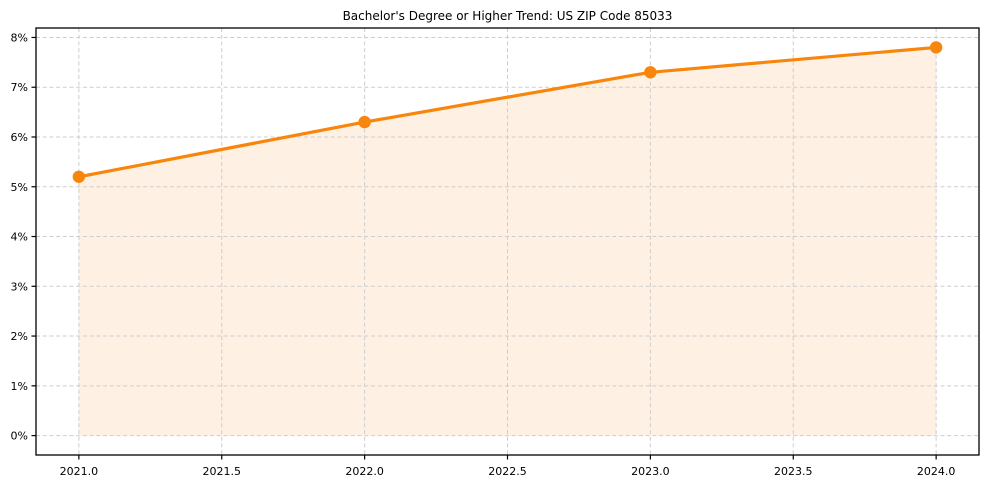 This screenshot has width=989, height=490. I want to click on x-tick-label: 2021.5, so click(221, 471).